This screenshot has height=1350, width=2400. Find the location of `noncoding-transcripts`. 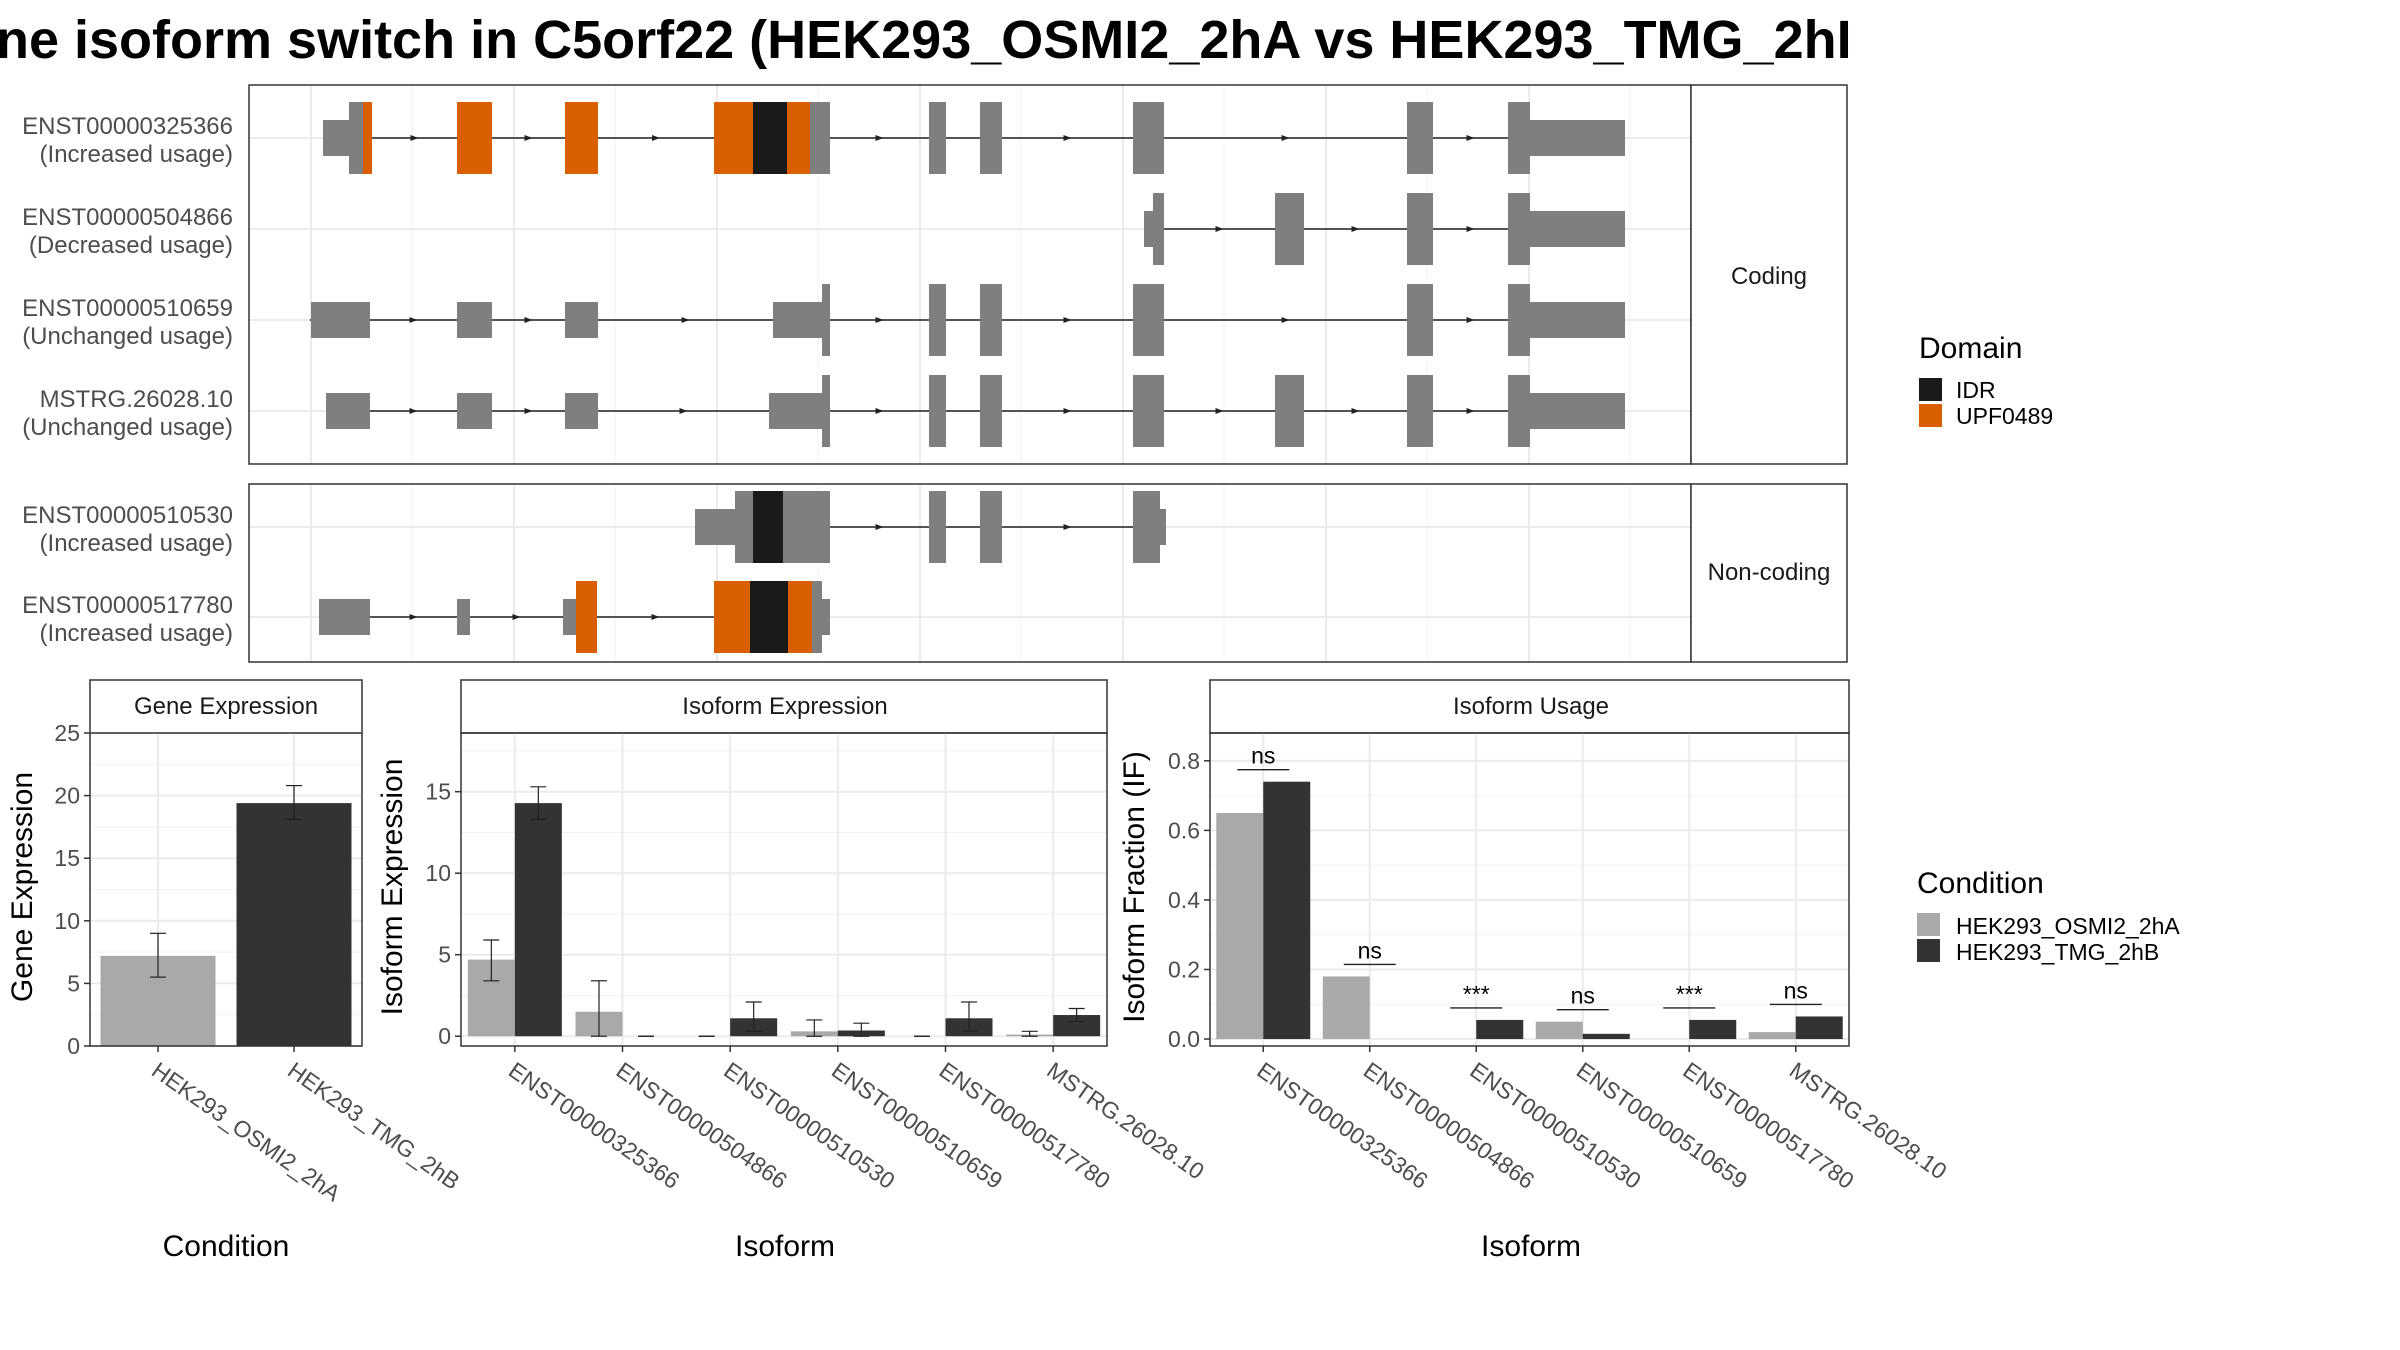

noncoding-transcripts is located at coordinates (742, 572).